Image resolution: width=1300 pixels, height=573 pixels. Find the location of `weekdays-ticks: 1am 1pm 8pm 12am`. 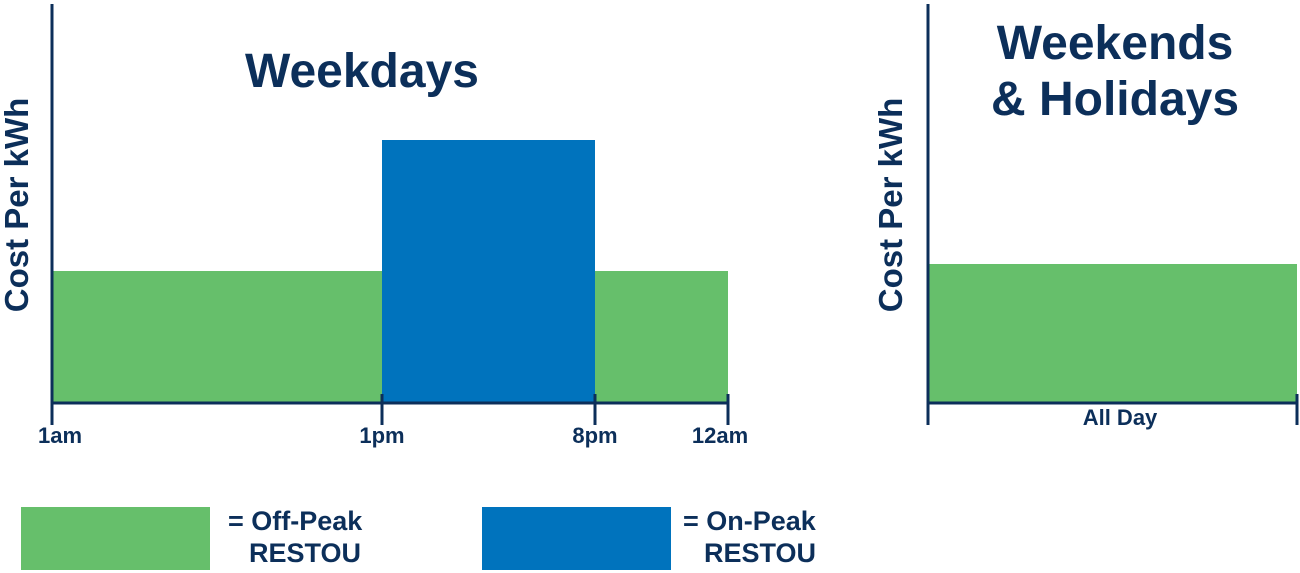

weekdays-ticks: 1am 1pm 8pm 12am is located at coordinates (393, 421).